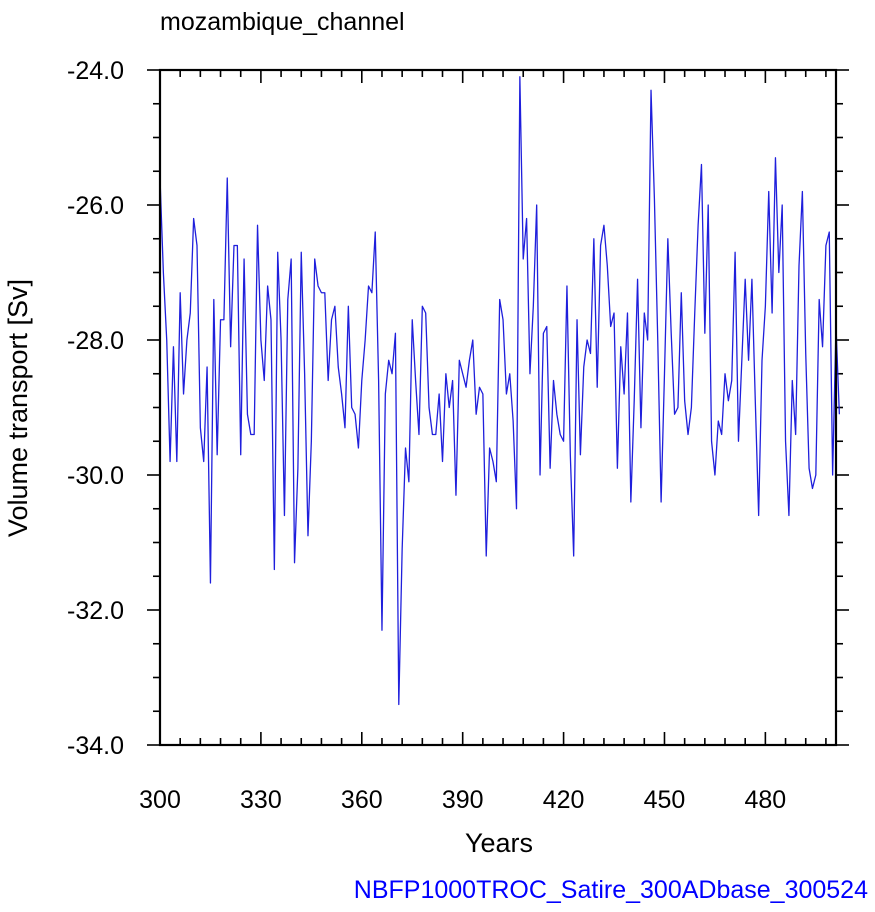 This screenshot has width=875, height=912. What do you see at coordinates (261, 800) in the screenshot?
I see `x-tick-label: 330` at bounding box center [261, 800].